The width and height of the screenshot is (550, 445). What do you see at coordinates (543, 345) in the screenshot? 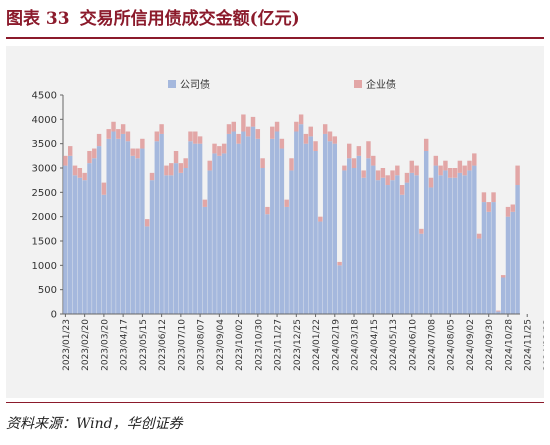
I see `x-tick-label: 2024/12/23` at bounding box center [543, 345].